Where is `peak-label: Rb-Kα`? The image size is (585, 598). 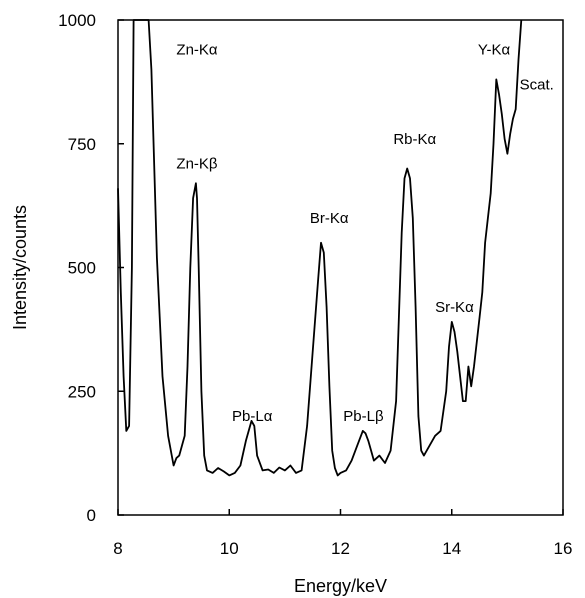
peak-label: Rb-Kα is located at coordinates (414, 139).